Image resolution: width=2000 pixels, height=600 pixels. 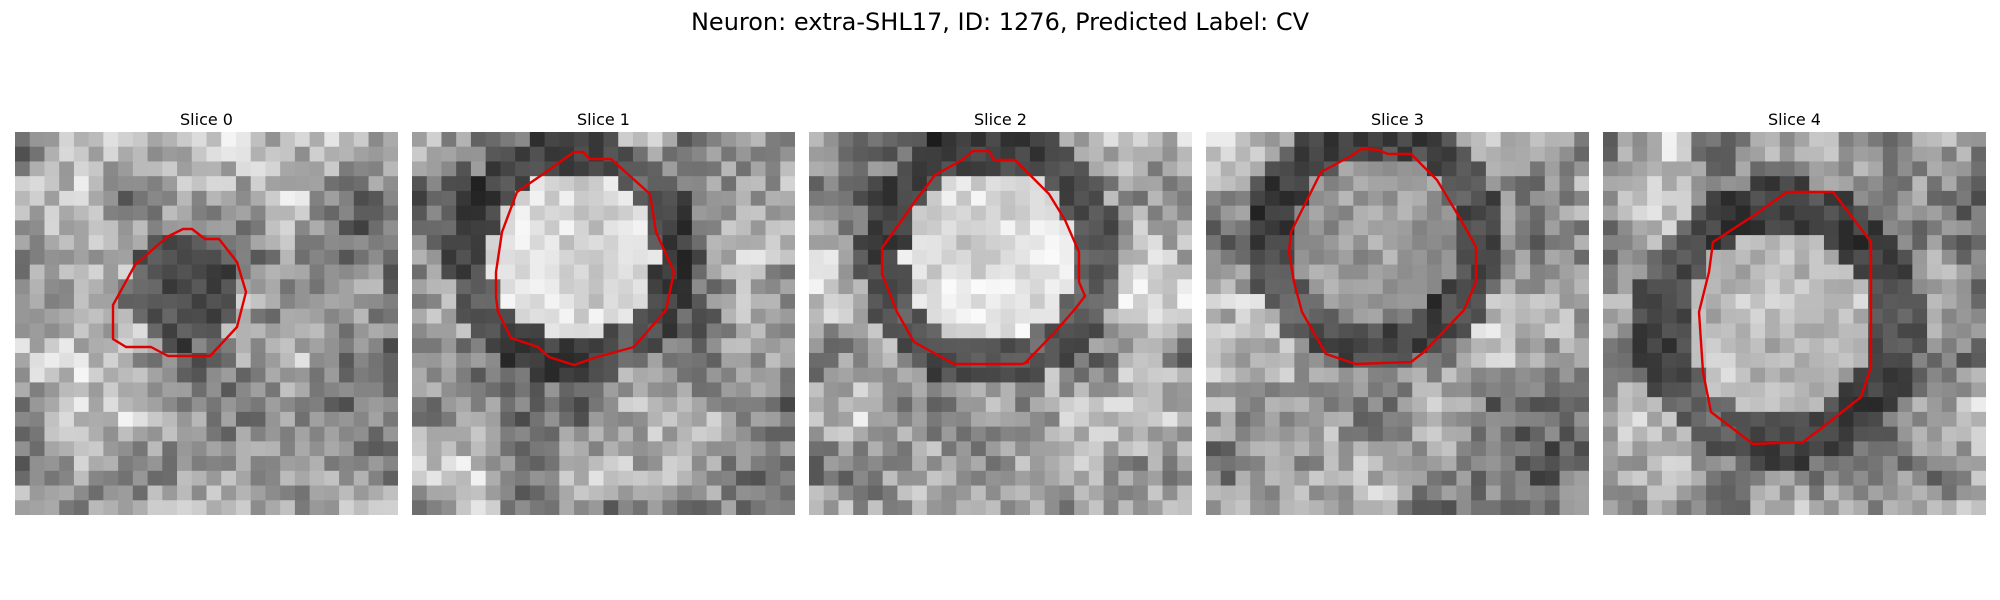 I want to click on slice-panel-0: Slice 0, so click(x=206, y=311).